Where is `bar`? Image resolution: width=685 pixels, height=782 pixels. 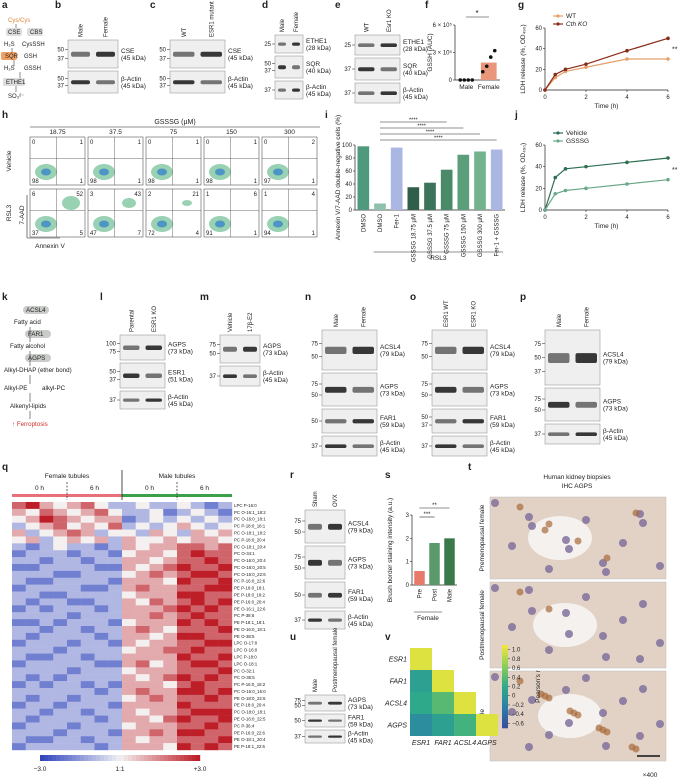 bar is located at coordinates (449, 561).